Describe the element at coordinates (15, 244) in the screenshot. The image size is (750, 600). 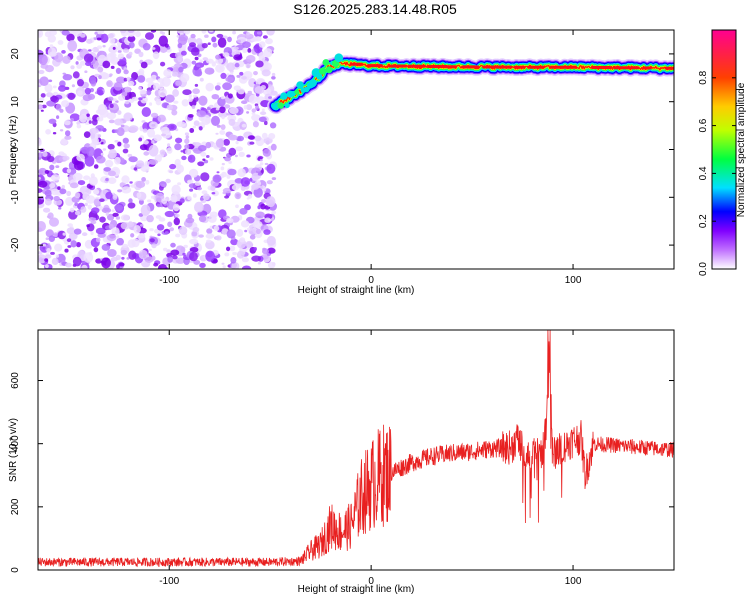
I see `spectrogram-y-tick-label: -20` at that location.